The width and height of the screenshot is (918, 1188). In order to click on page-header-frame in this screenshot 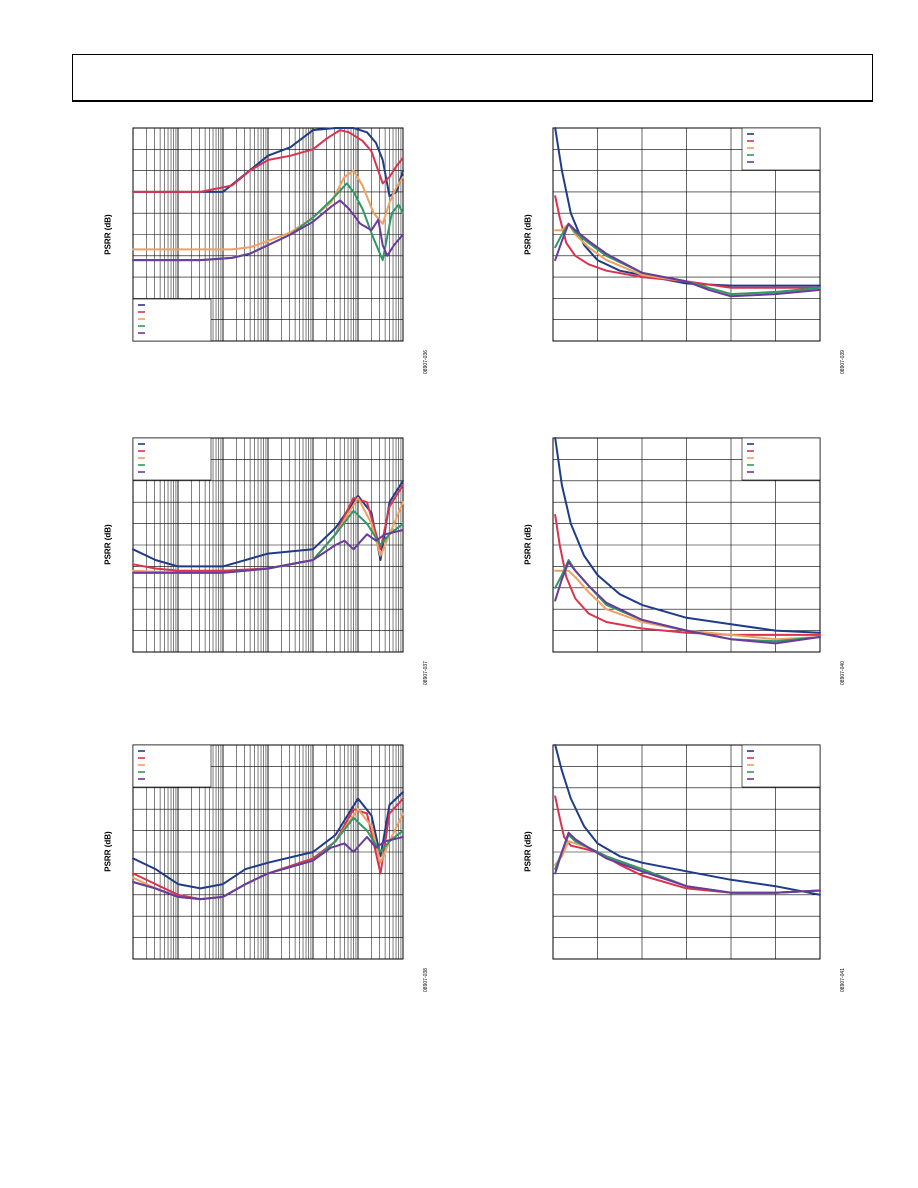, I will do `click(472, 78)`.